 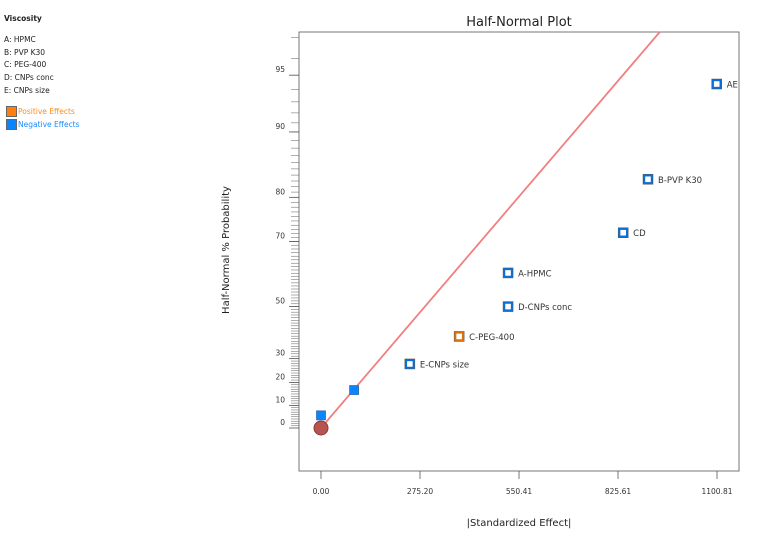 I want to click on legend-title: Viscosity, so click(x=23, y=18).